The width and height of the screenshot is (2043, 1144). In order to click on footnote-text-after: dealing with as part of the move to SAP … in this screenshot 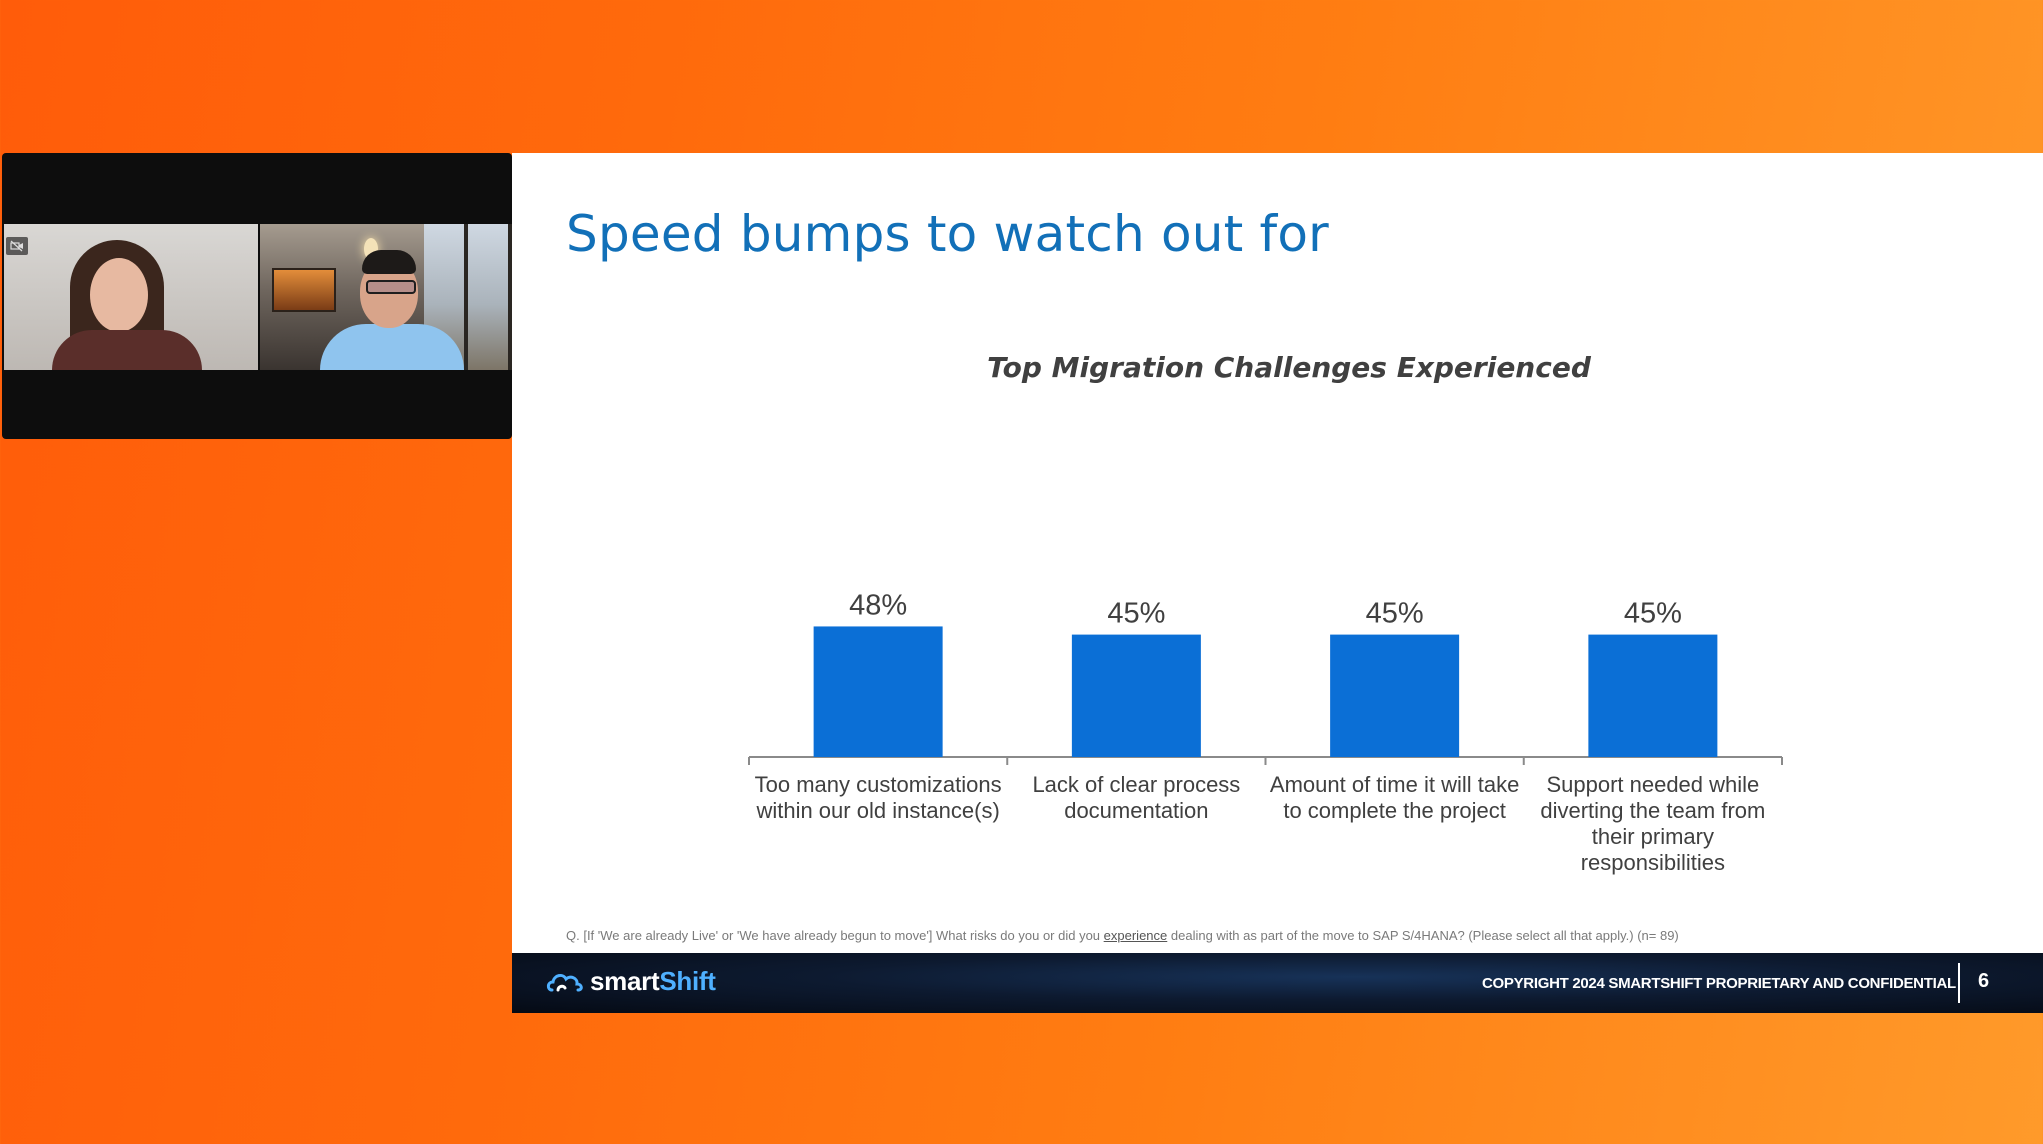, I will do `click(1423, 935)`.